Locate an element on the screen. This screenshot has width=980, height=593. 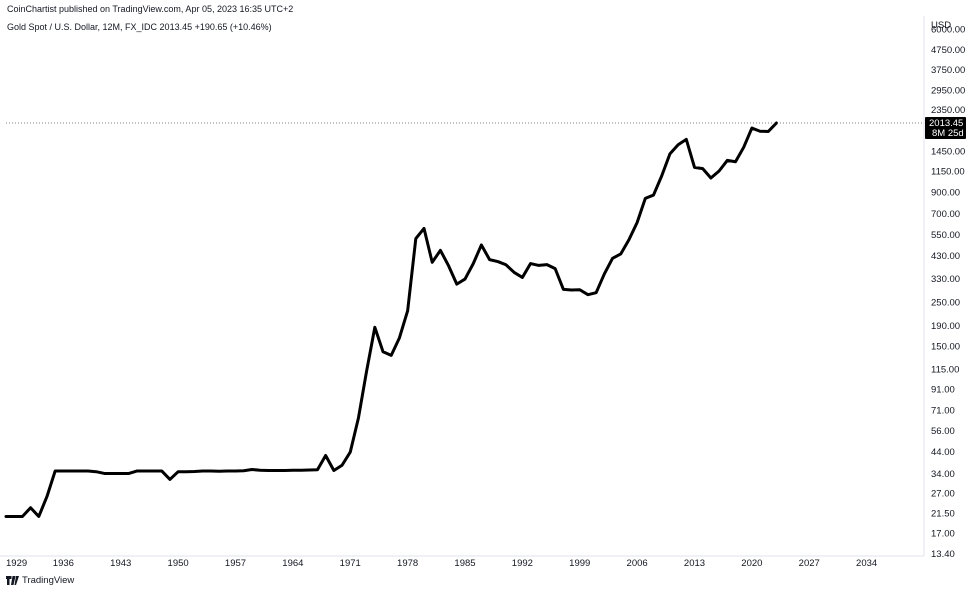
y-tick-label: 2350.00 is located at coordinates (948, 110).